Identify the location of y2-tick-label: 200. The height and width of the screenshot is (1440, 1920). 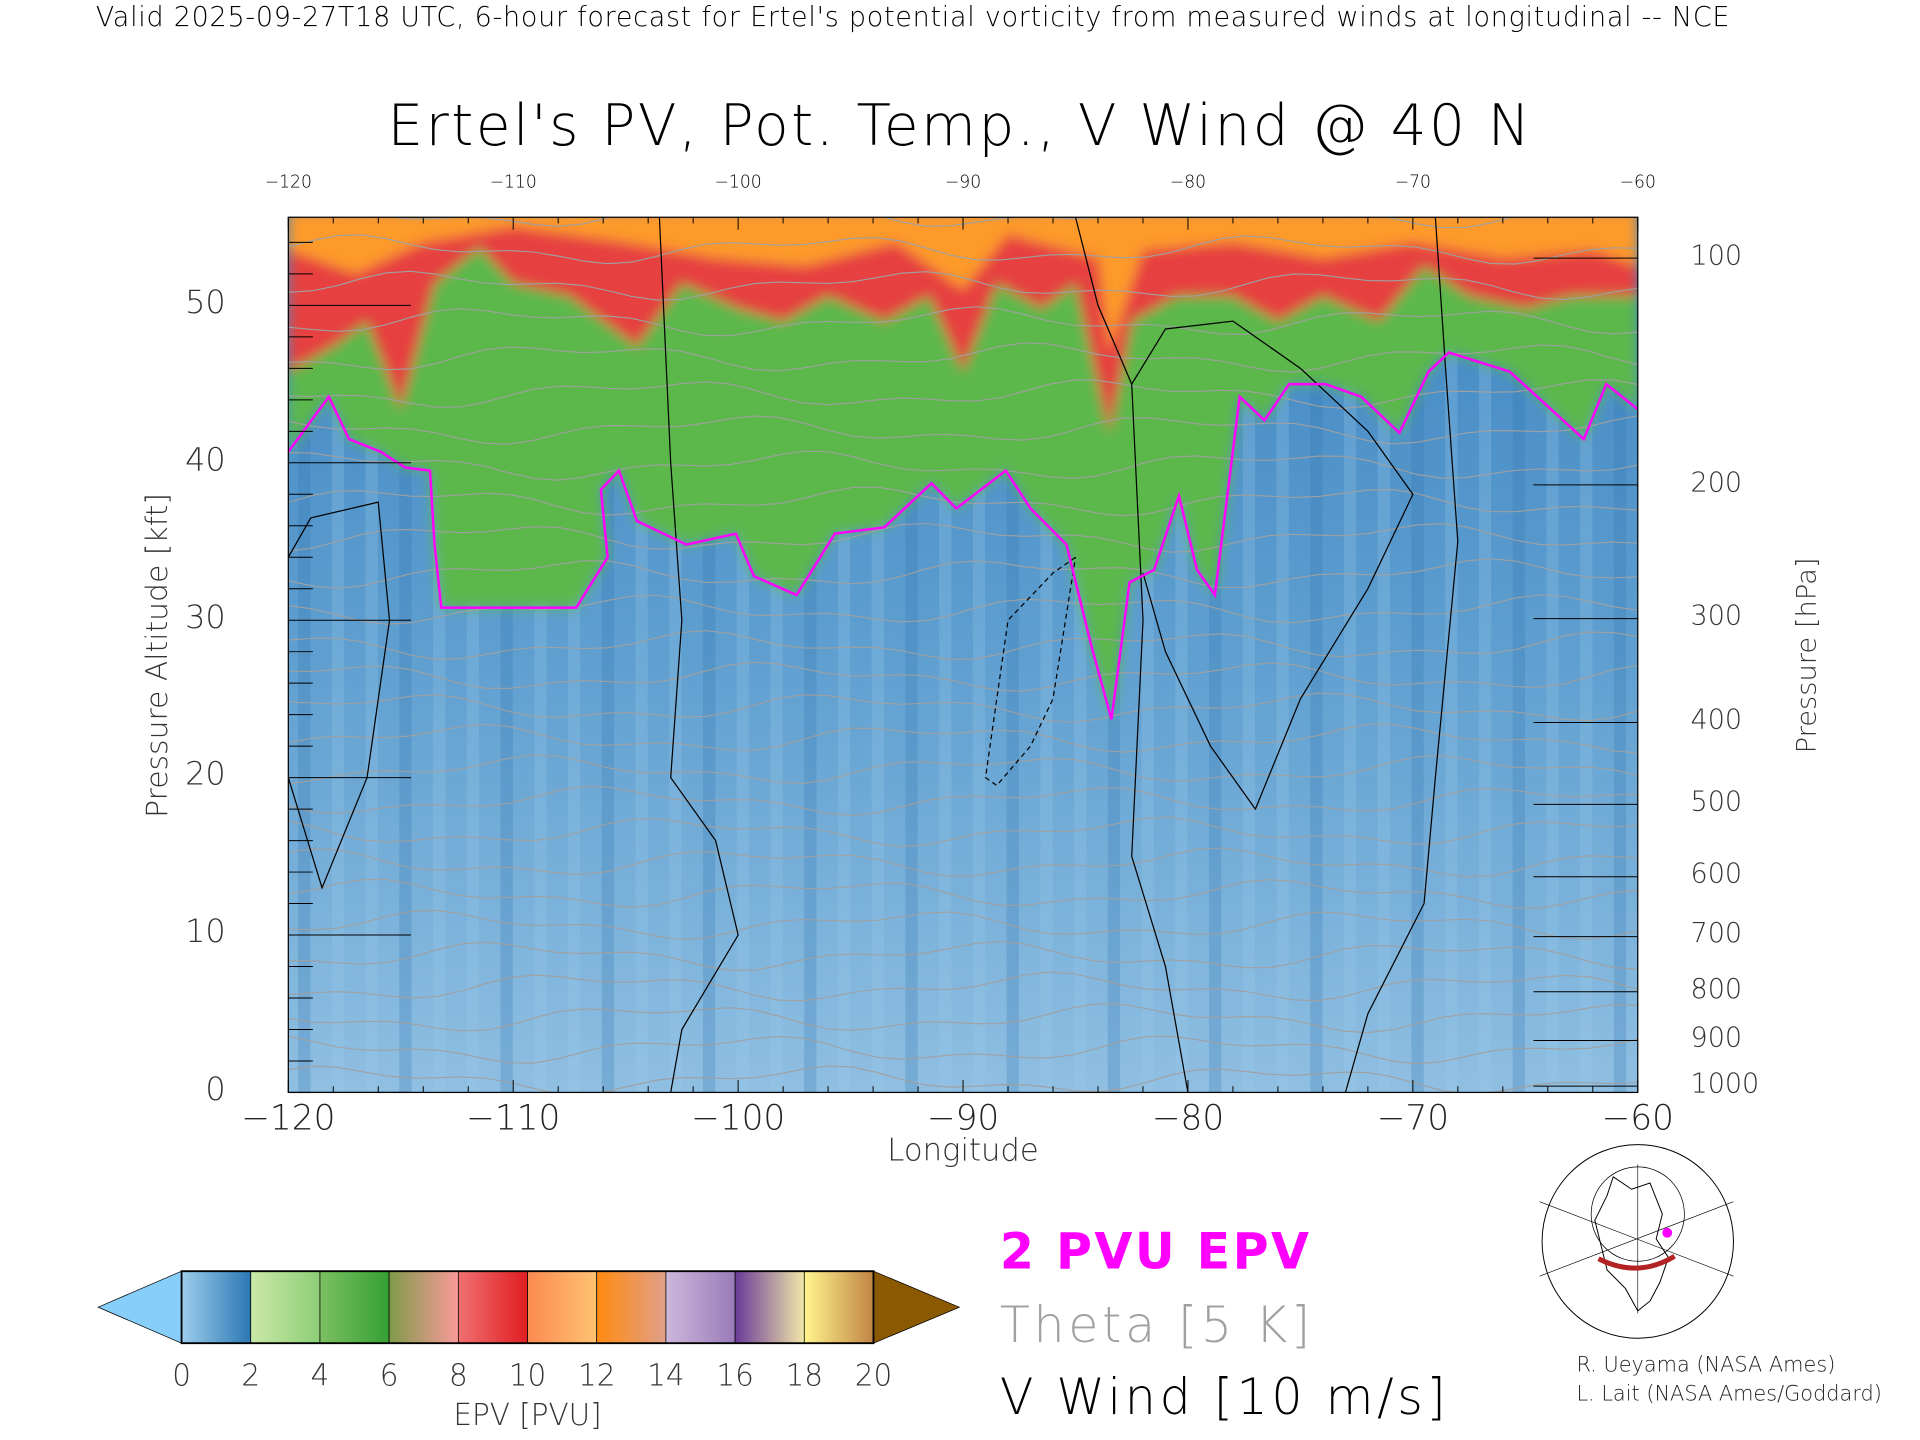
(1716, 483).